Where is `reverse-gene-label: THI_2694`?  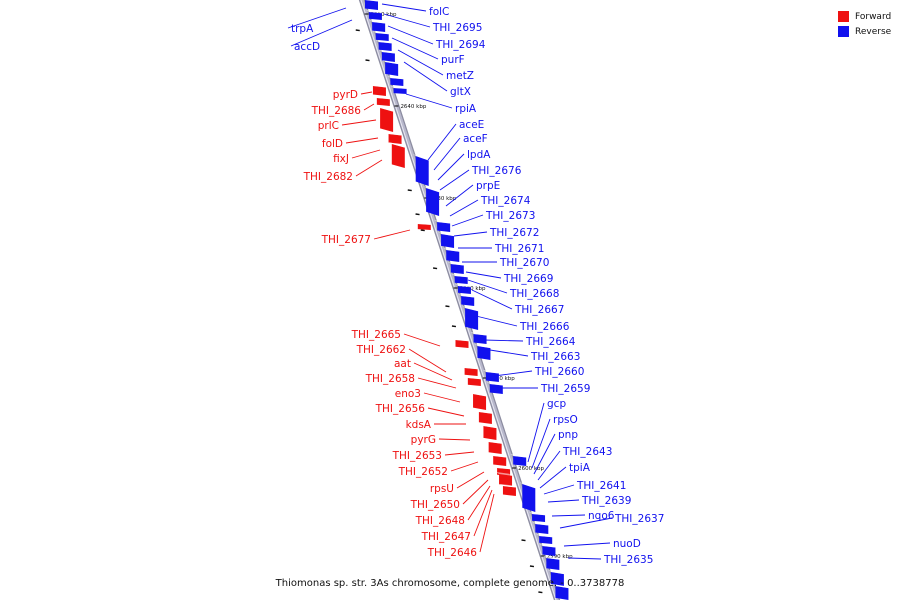
reverse-gene-label: THI_2694 is located at coordinates (460, 45).